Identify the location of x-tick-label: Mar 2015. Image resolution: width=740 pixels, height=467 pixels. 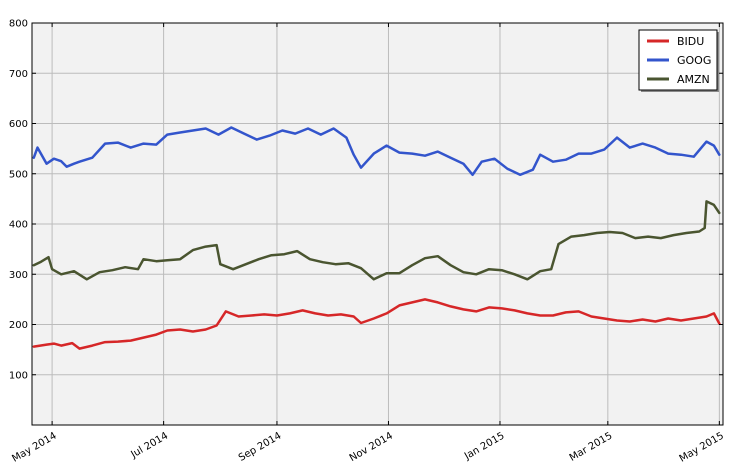
(591, 447).